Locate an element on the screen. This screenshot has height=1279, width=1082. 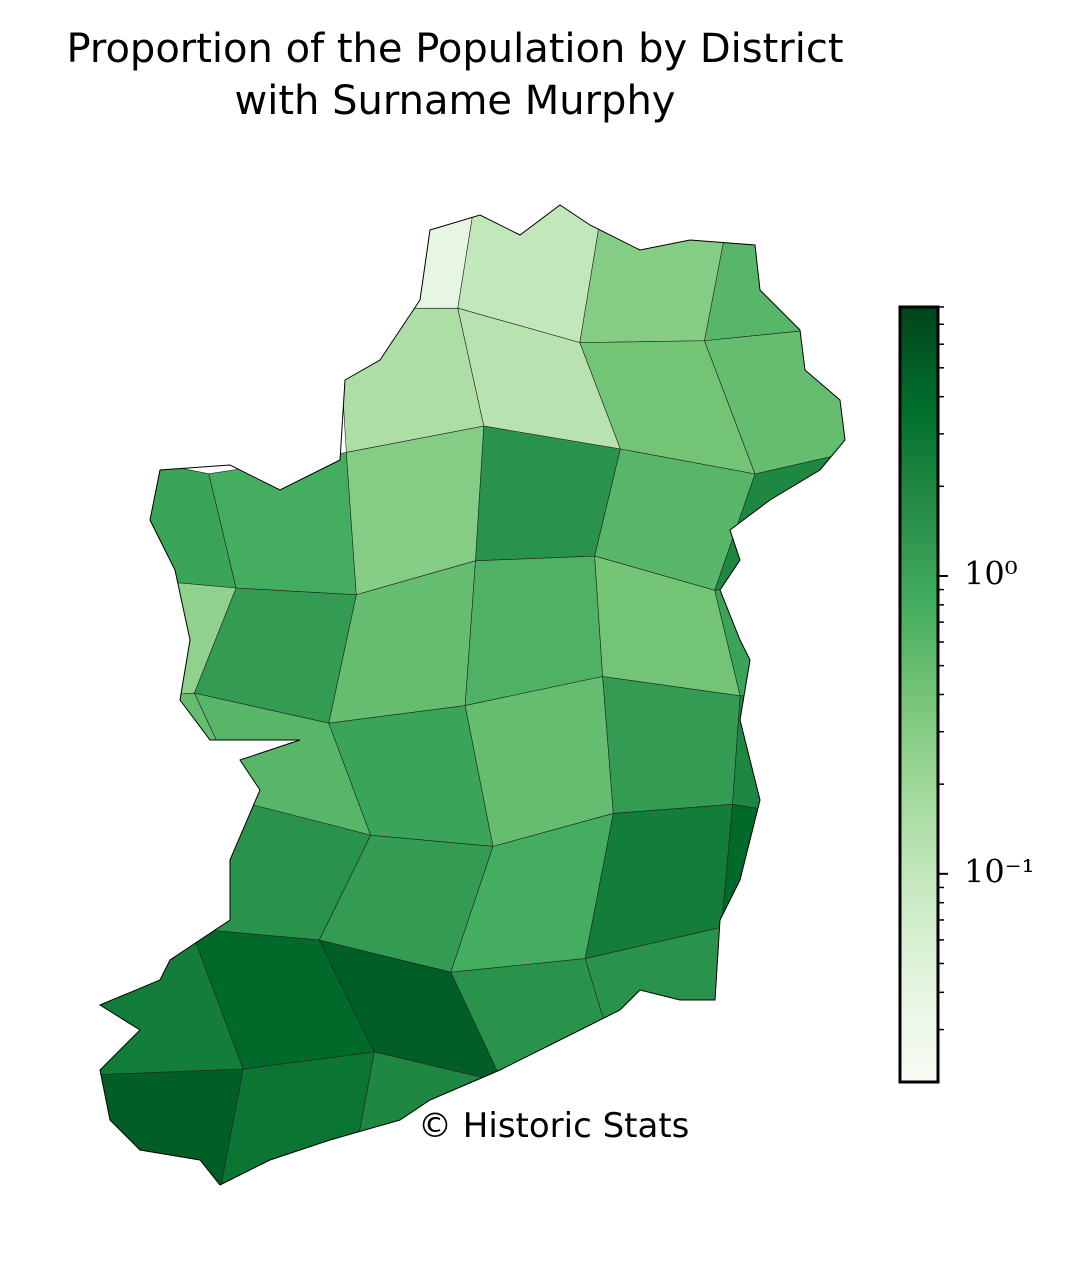
colorbar is located at coordinates (919, 694).